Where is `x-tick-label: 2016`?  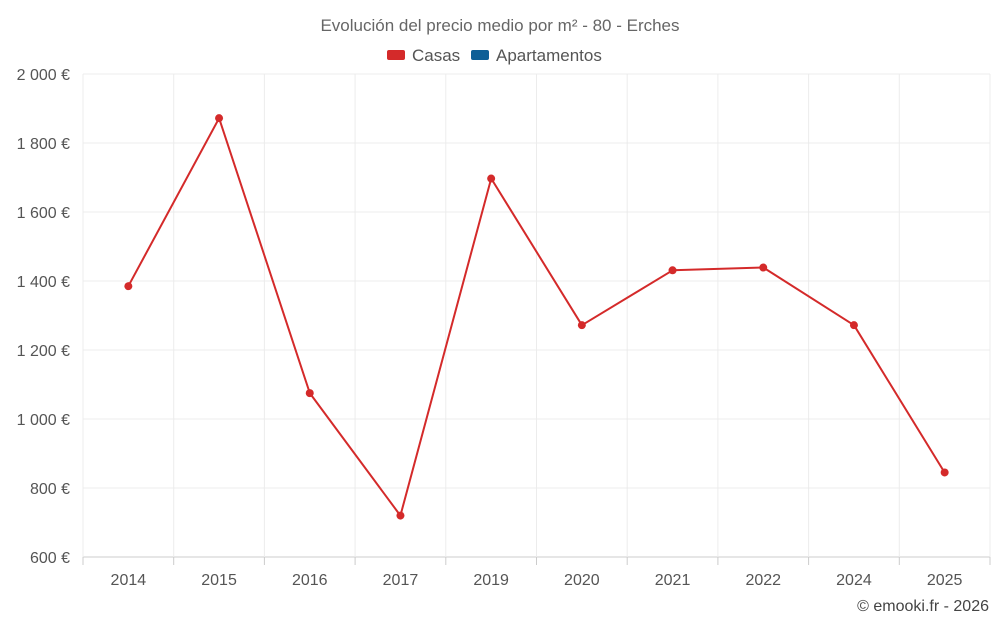
x-tick-label: 2016 is located at coordinates (310, 580).